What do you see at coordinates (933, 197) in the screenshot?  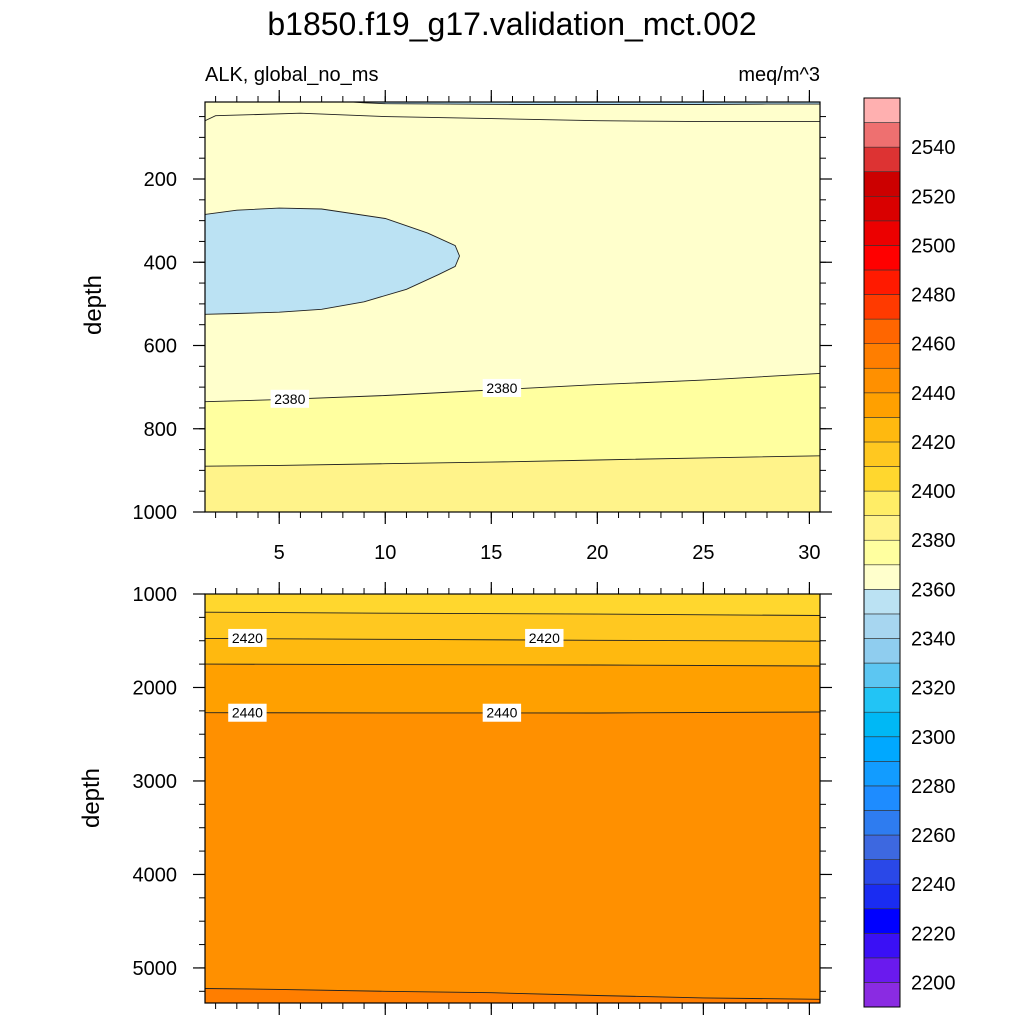 I see `colorbar-label: 2520` at bounding box center [933, 197].